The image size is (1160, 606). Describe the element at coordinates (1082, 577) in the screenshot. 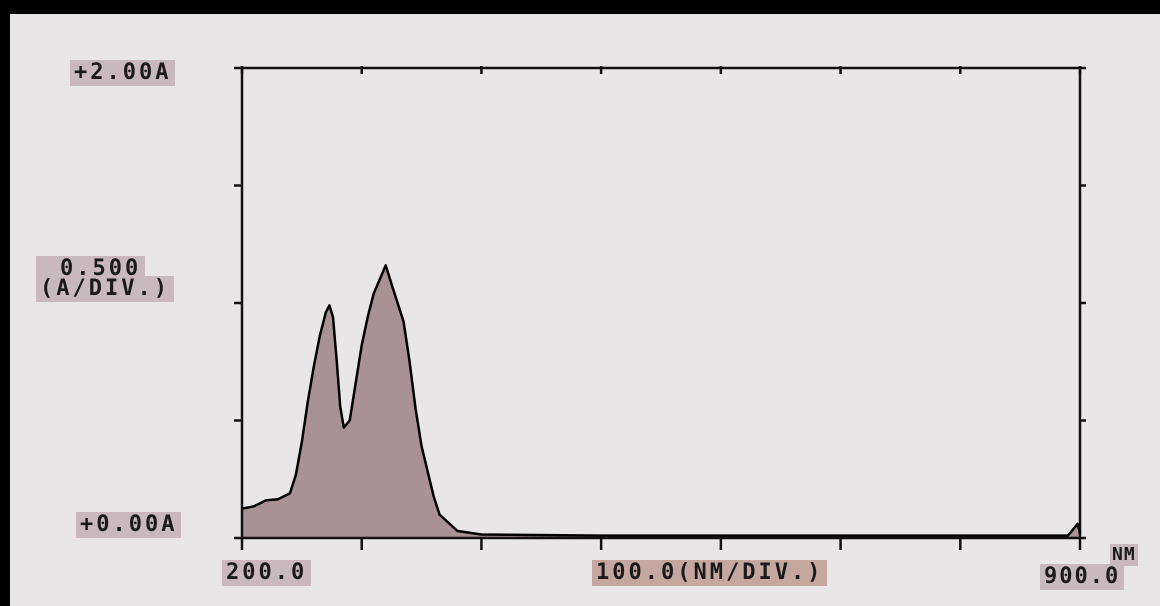

I see `x-right-label: 900.0` at that location.